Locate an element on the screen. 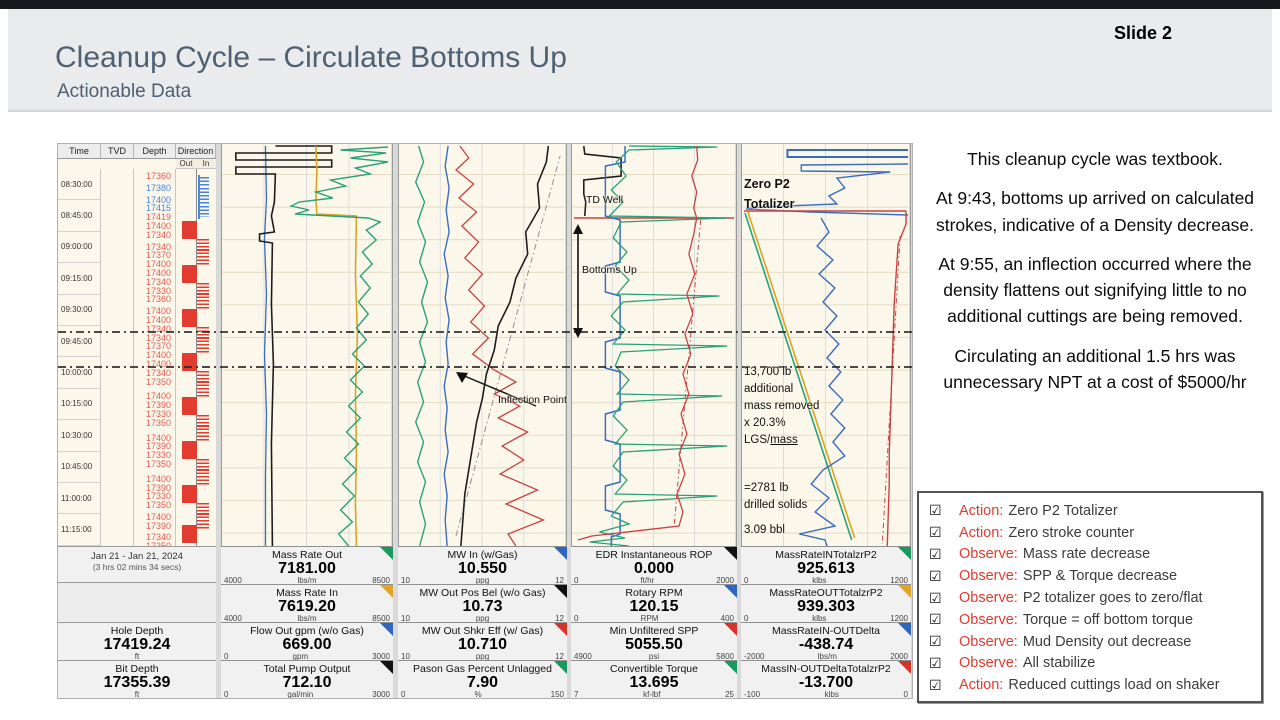 This screenshot has height=720, width=1280. time-tick: 10:30:00 is located at coordinates (79, 436).